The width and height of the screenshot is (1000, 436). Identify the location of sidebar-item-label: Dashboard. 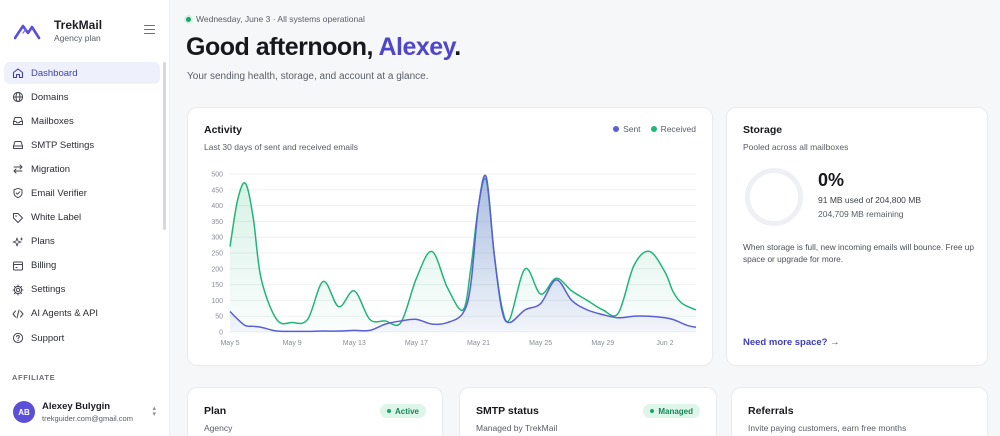
(54, 73).